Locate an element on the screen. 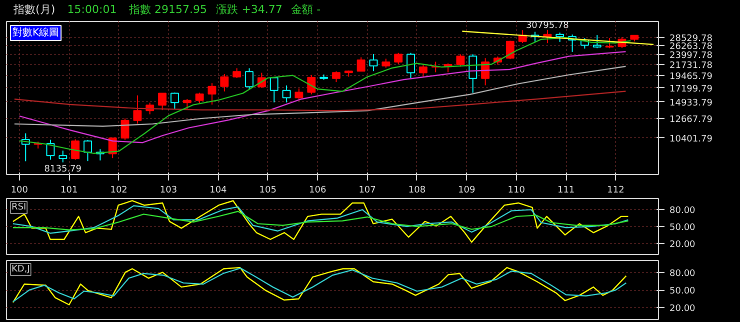  y-tick-label: 12667.79 is located at coordinates (691, 119).